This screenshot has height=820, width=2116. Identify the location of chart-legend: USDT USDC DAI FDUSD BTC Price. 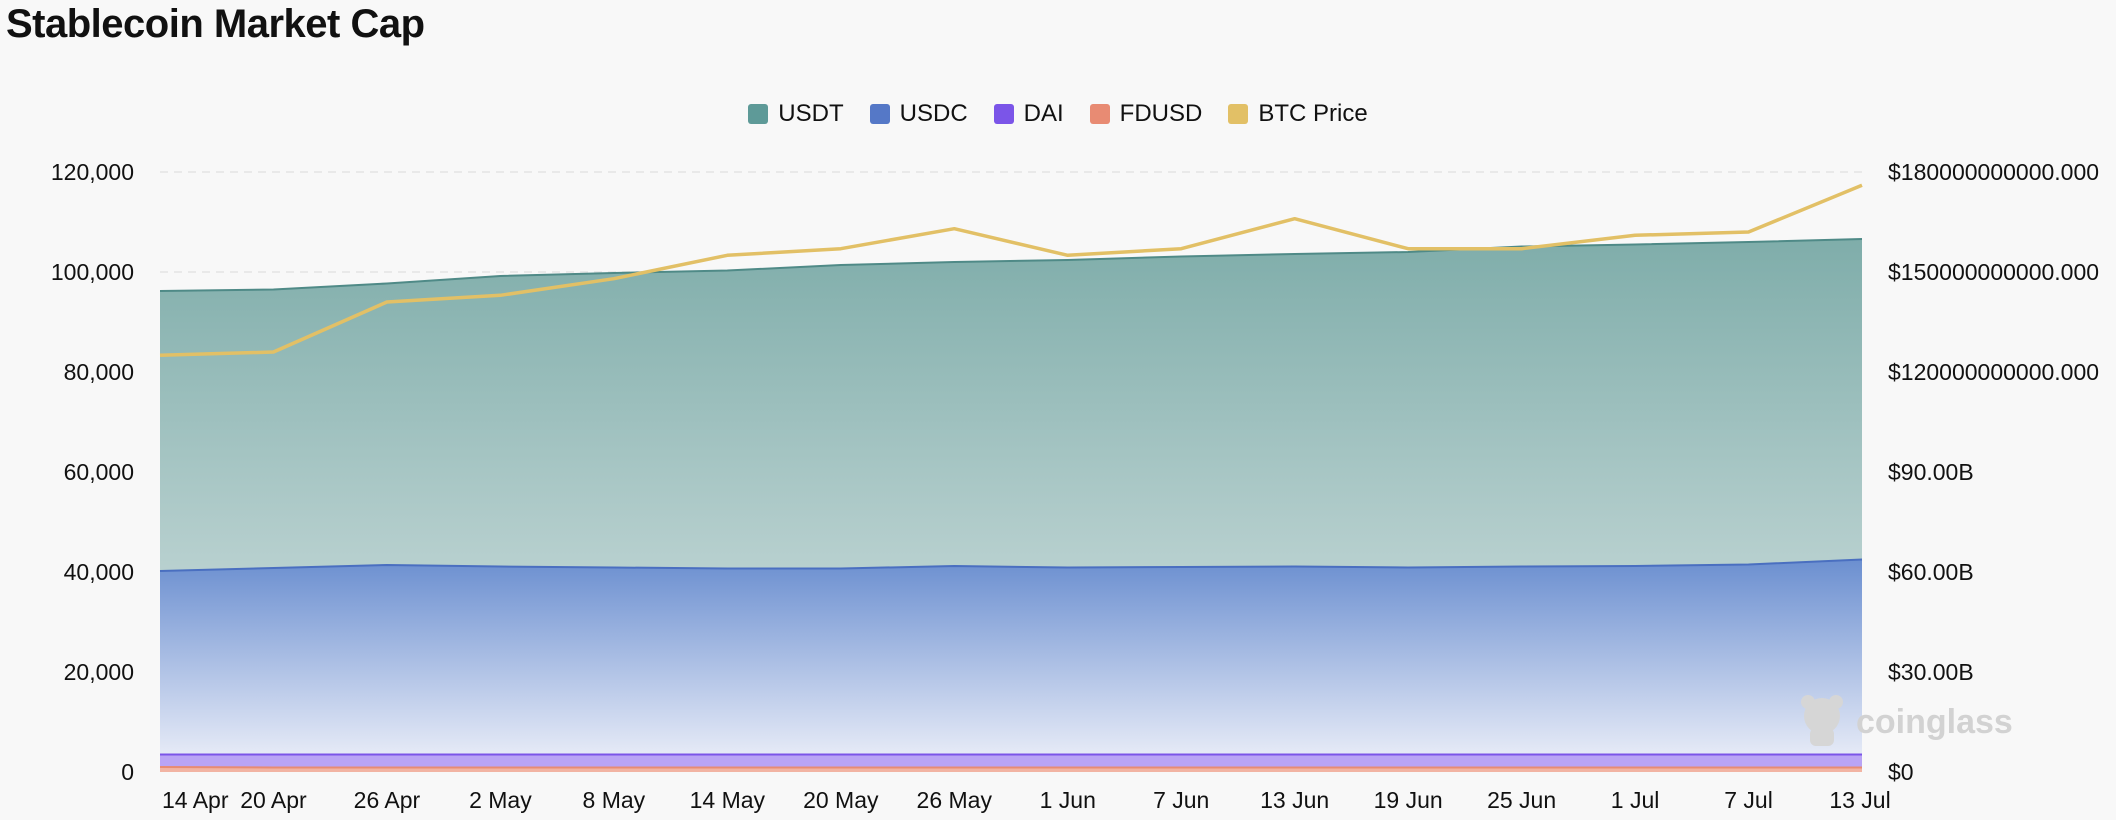
(1058, 114).